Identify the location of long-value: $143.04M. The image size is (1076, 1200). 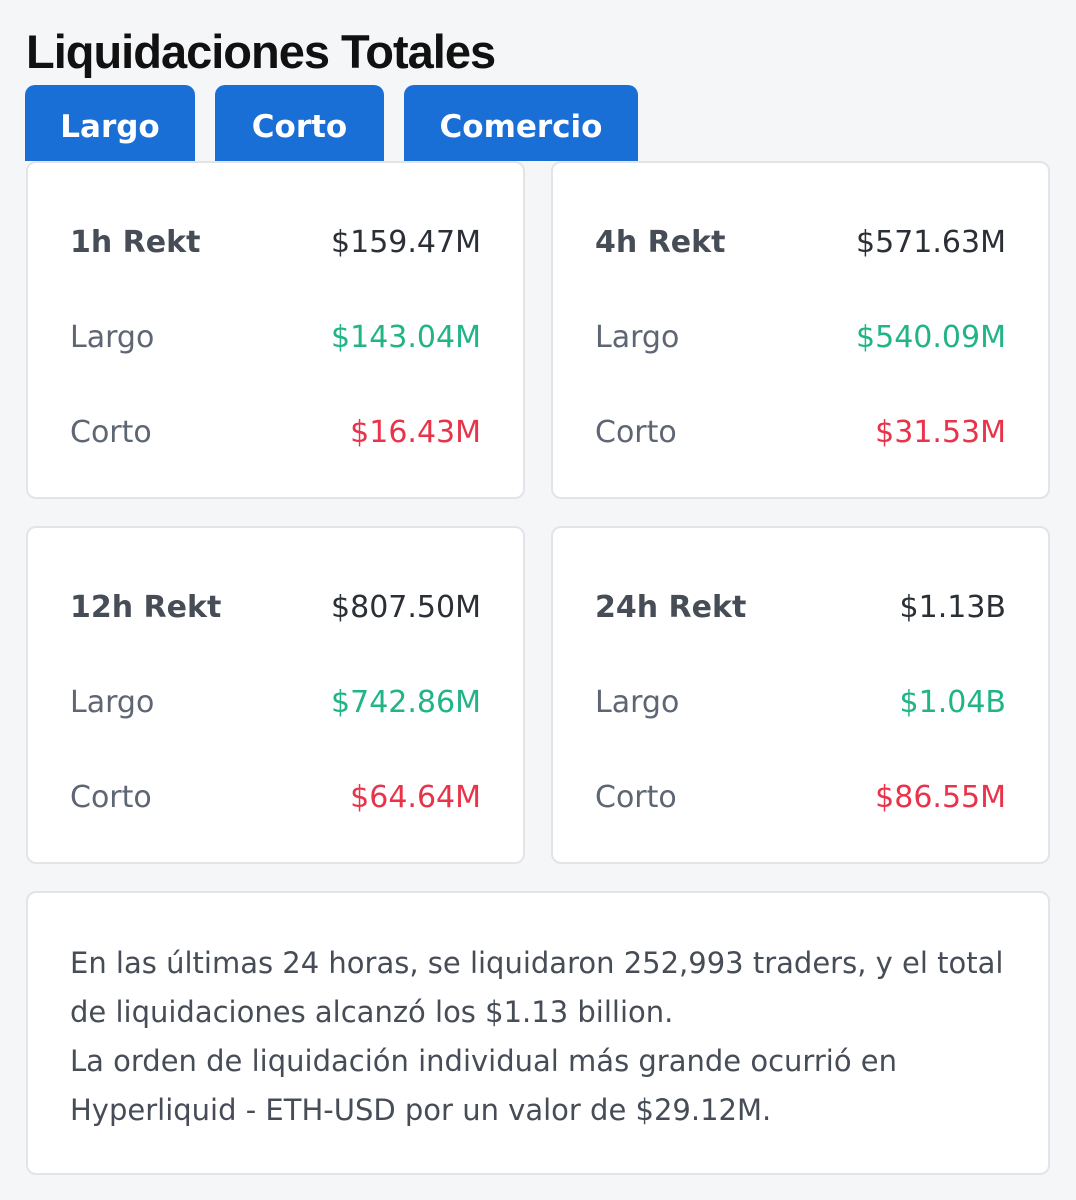
(406, 337).